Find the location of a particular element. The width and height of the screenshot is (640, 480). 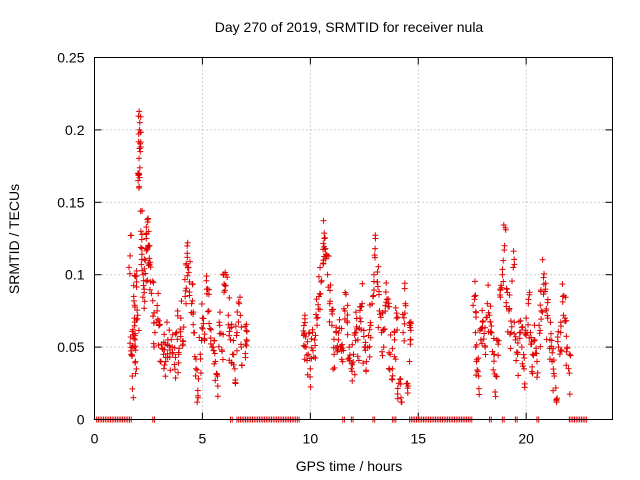

y-tick-label: 0.1 is located at coordinates (75, 275).